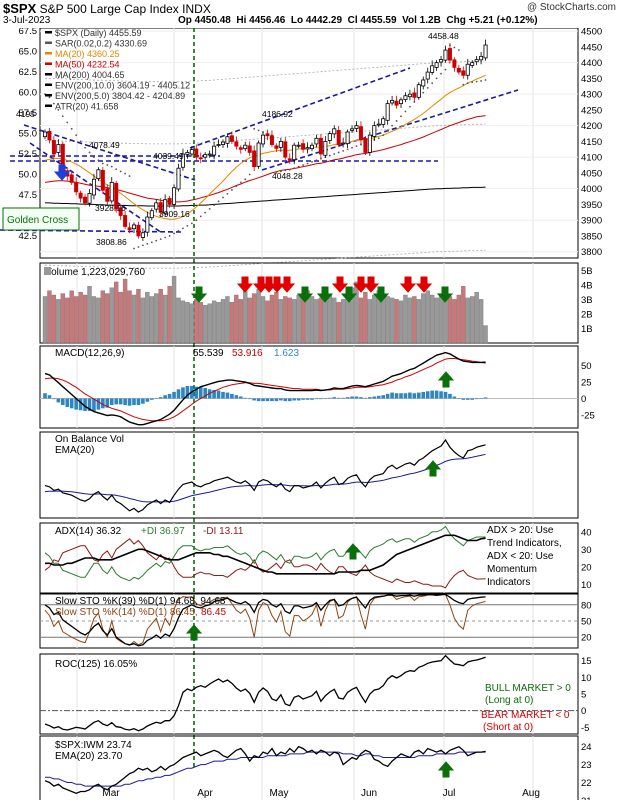 The height and width of the screenshot is (800, 620). Describe the element at coordinates (208, 353) in the screenshot. I see `macd-value: 55.539` at that location.